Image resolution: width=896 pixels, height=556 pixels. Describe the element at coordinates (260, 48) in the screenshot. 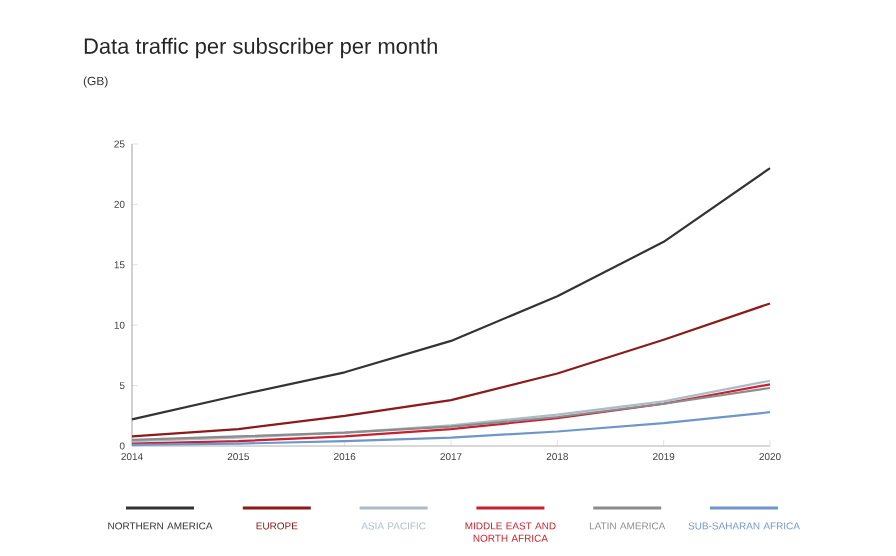

I see `chart-title: Data traffic per subscriber per month` at that location.